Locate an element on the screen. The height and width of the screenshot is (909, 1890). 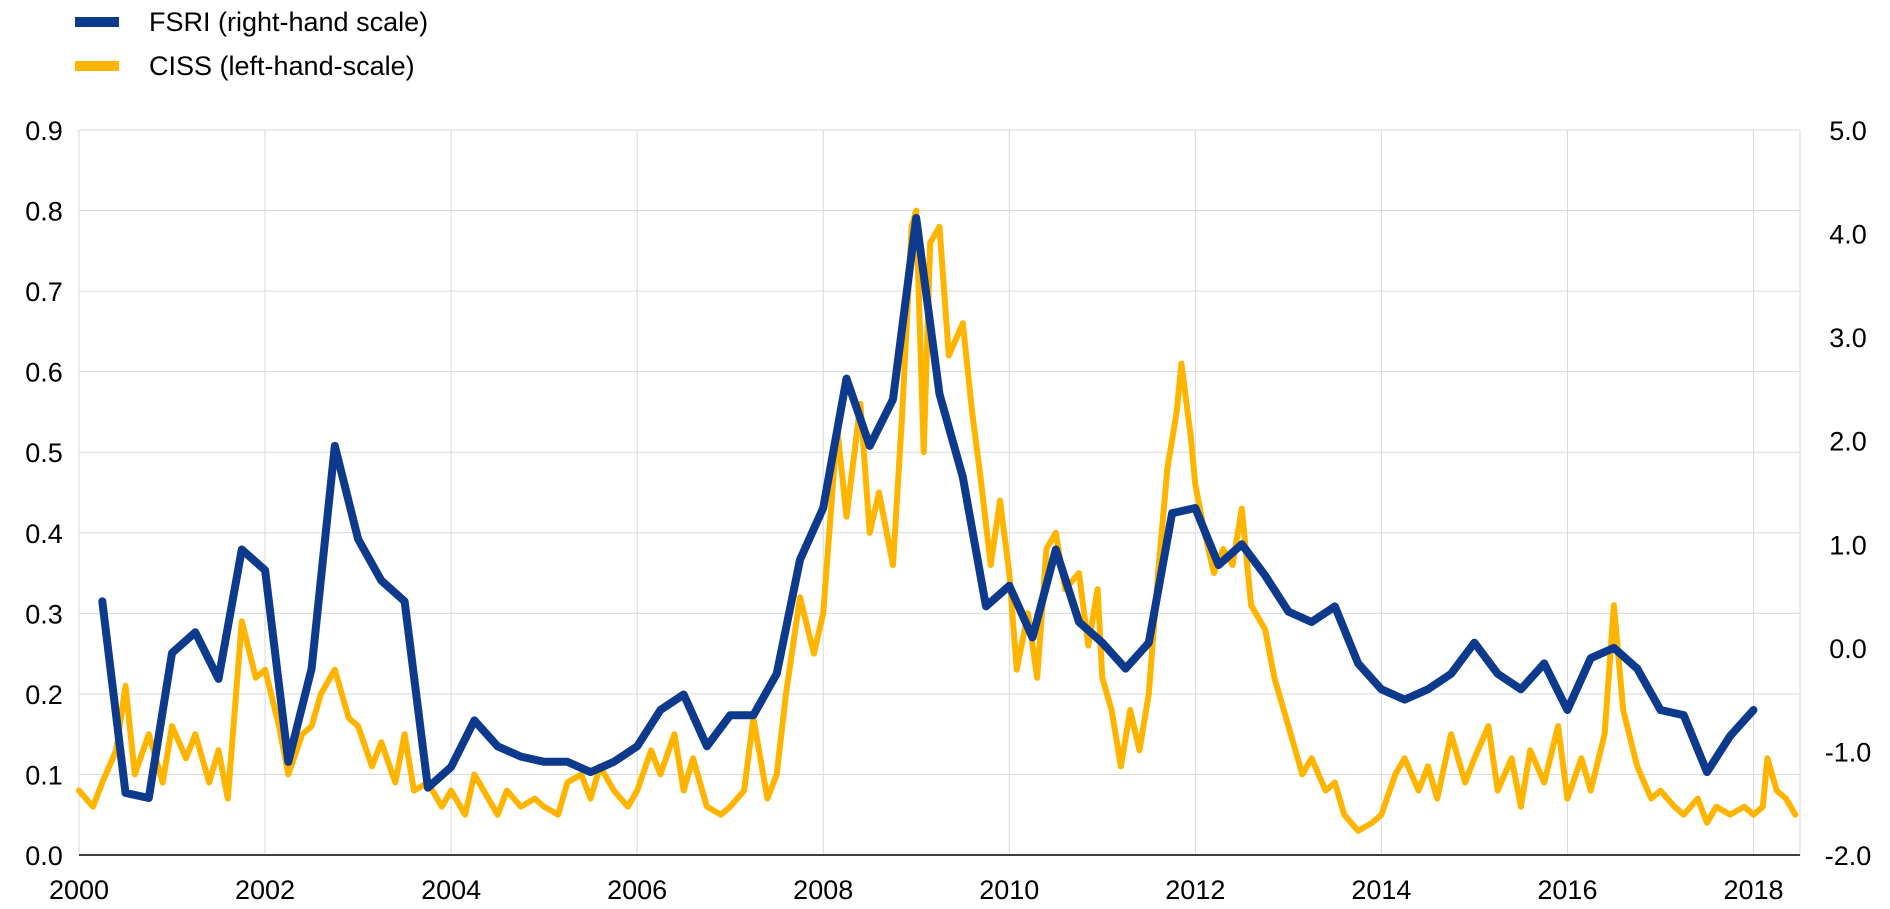
legend-item-ciss: CISS (left-hand-scale) is located at coordinates (251, 66).